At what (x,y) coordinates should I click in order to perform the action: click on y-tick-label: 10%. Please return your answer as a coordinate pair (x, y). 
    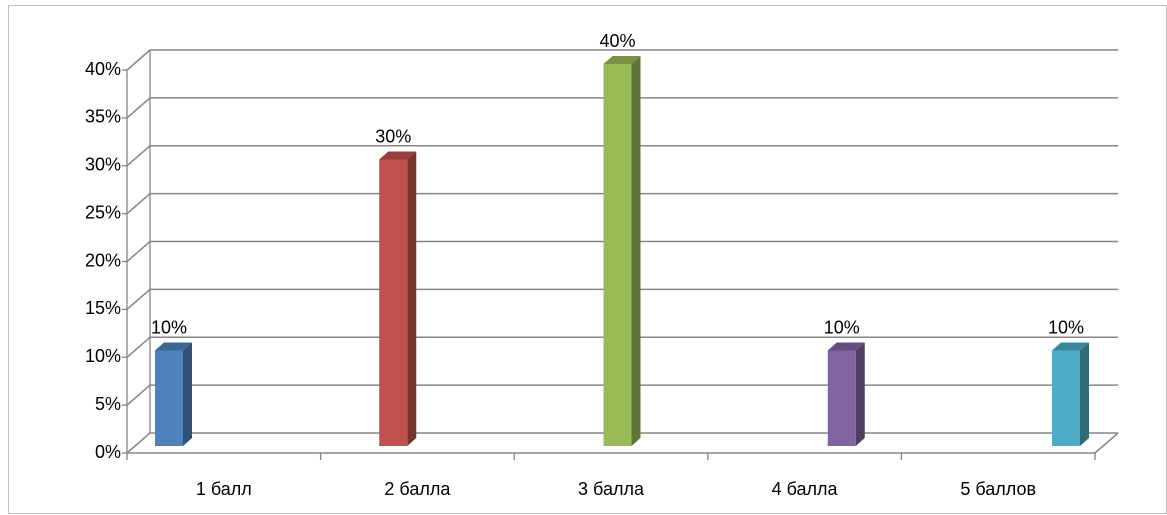
    Looking at the image, I should click on (103, 356).